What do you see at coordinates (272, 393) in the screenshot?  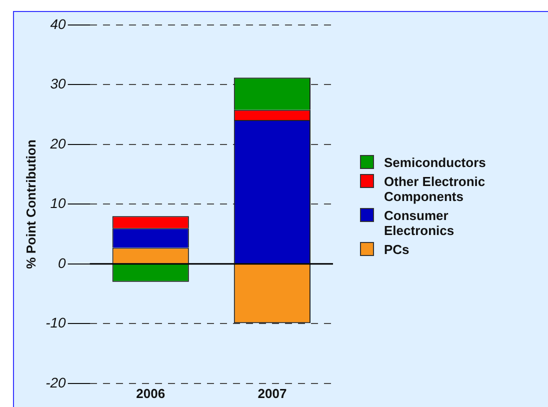 I see `x-tick-label: 2007` at bounding box center [272, 393].